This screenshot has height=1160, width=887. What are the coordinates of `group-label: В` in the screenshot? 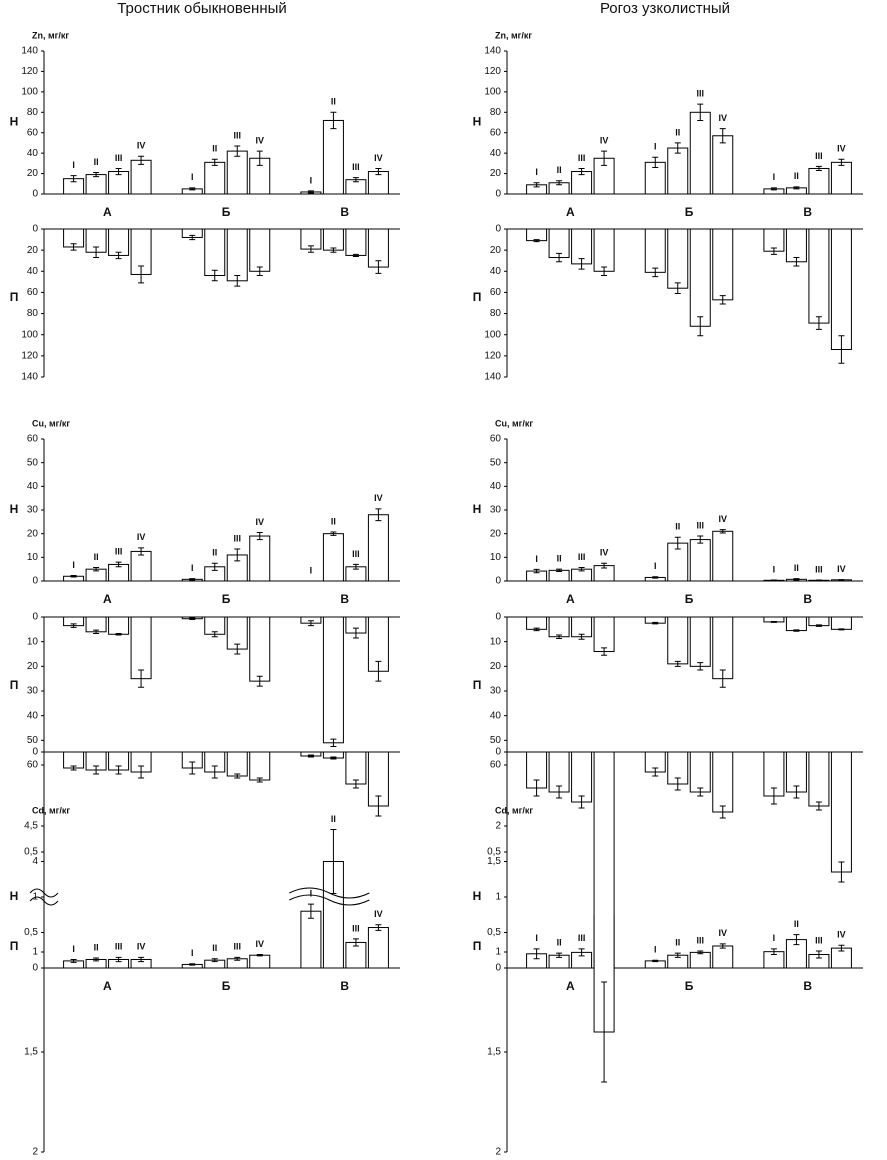 It's located at (344, 212).